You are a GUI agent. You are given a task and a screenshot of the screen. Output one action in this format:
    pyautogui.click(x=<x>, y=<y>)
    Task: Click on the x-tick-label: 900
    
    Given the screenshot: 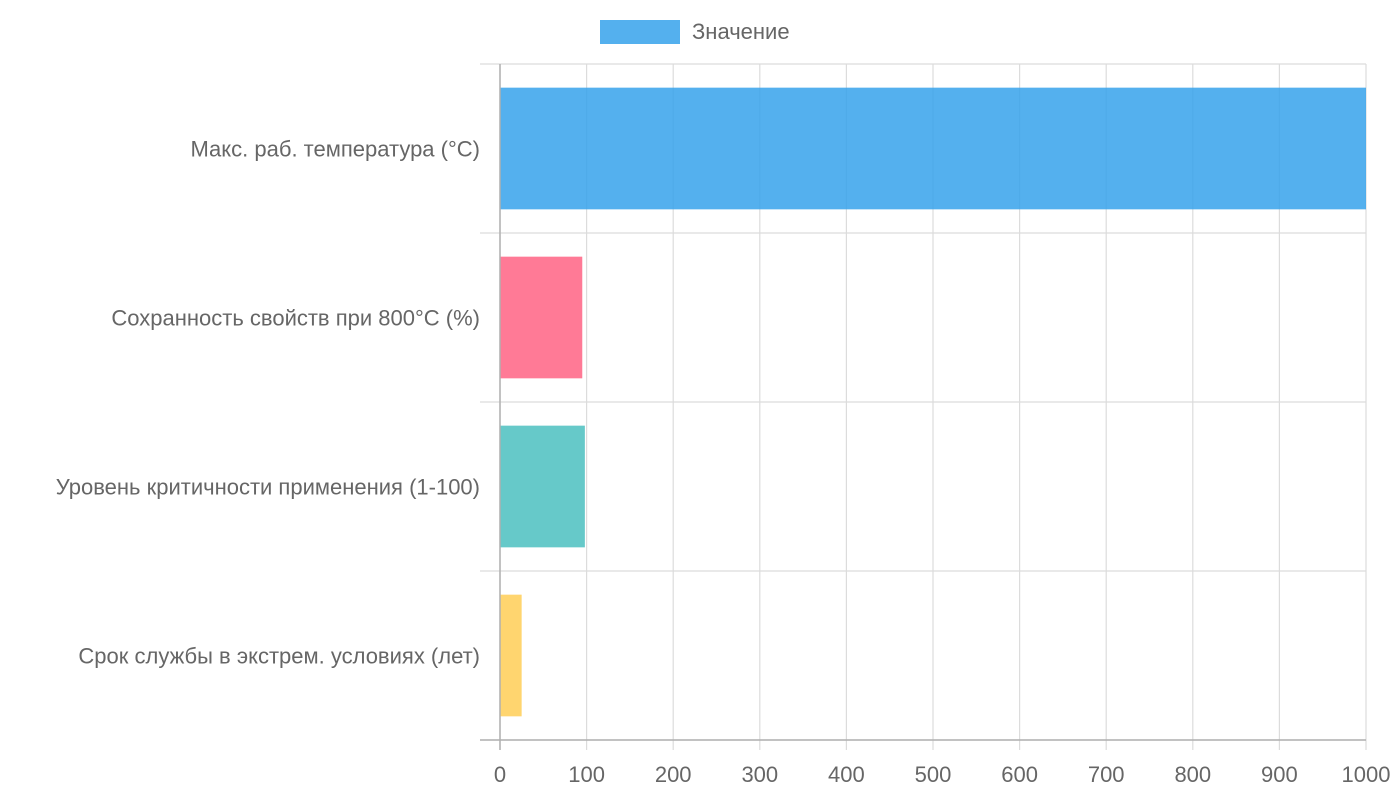 What is the action you would take?
    pyautogui.click(x=1279, y=774)
    